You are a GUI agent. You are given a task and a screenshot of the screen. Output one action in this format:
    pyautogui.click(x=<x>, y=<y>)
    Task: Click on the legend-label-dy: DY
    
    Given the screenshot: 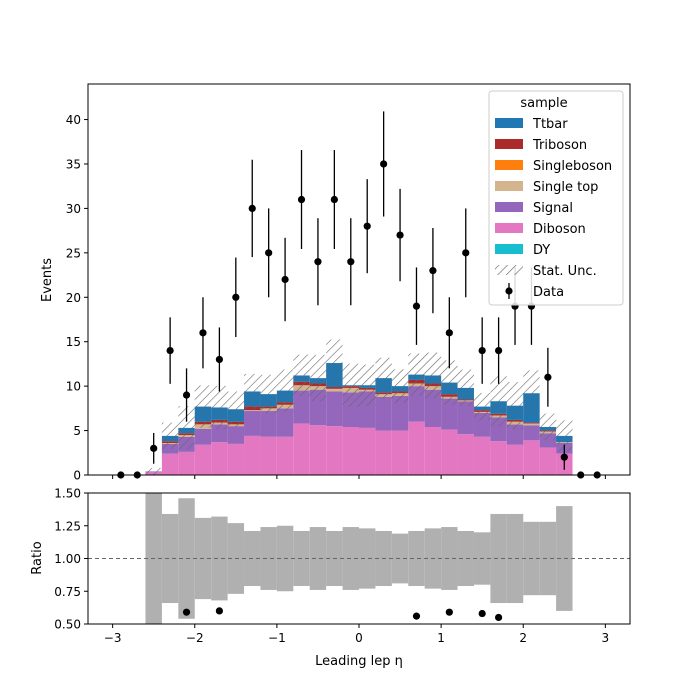 What is the action you would take?
    pyautogui.click(x=541, y=250)
    